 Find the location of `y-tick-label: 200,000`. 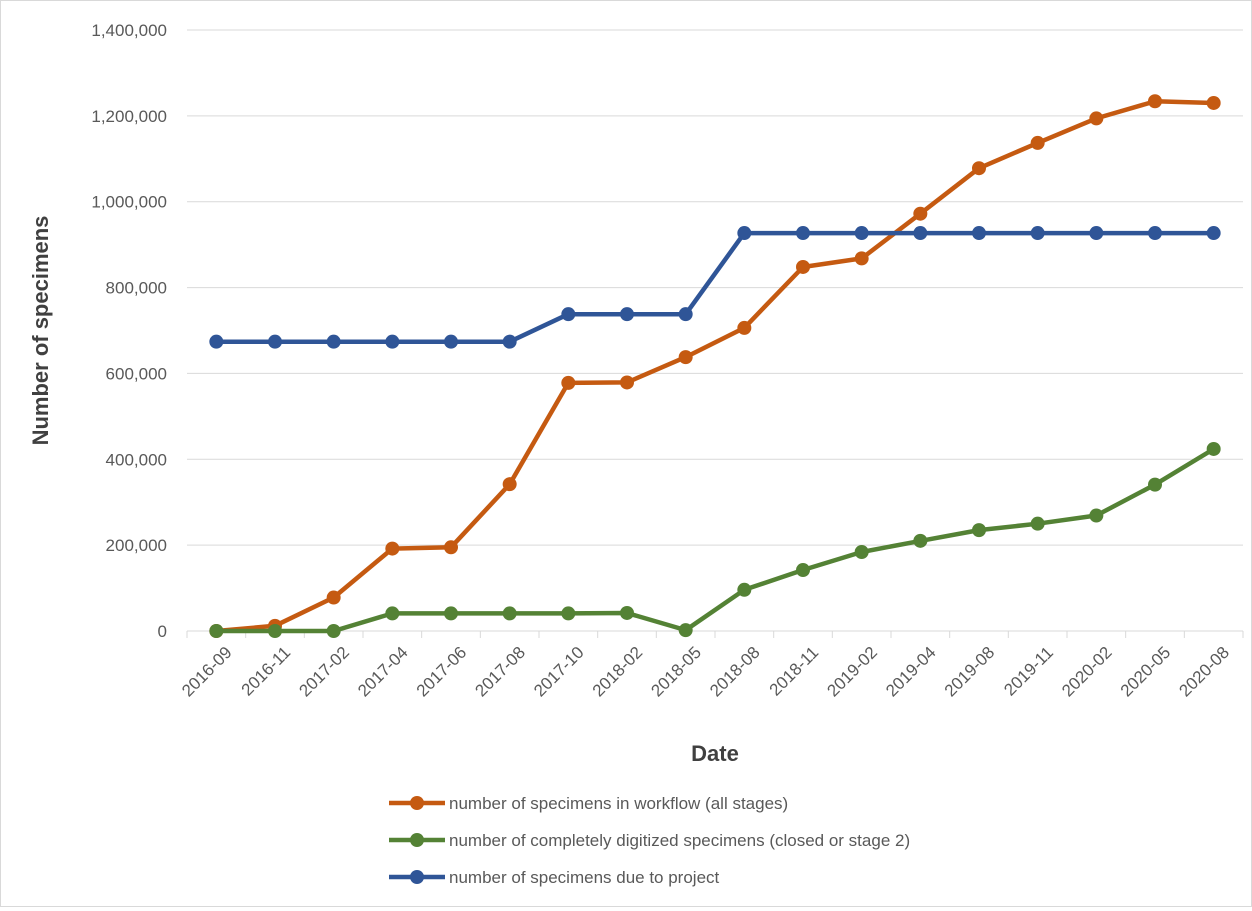

y-tick-label: 200,000 is located at coordinates (136, 545).